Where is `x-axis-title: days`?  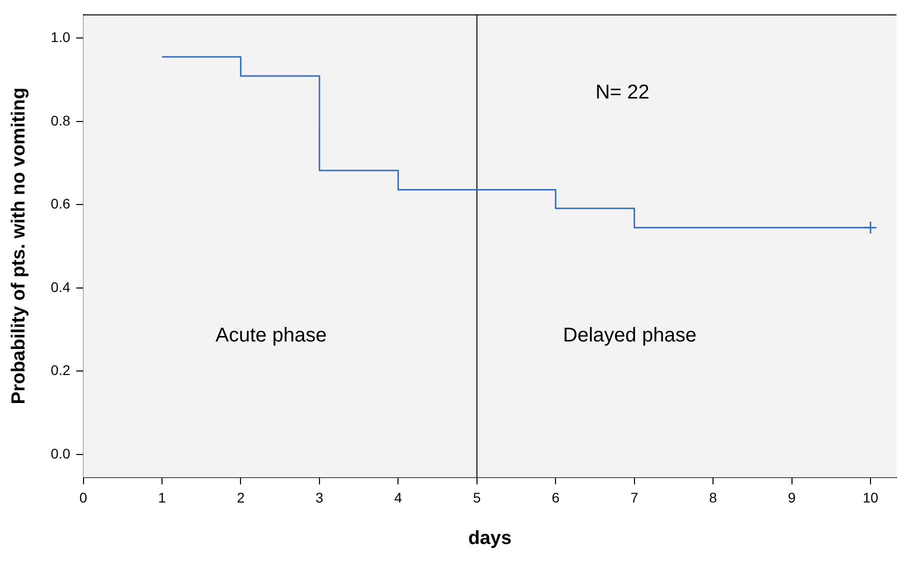
x-axis-title: days is located at coordinates (490, 538).